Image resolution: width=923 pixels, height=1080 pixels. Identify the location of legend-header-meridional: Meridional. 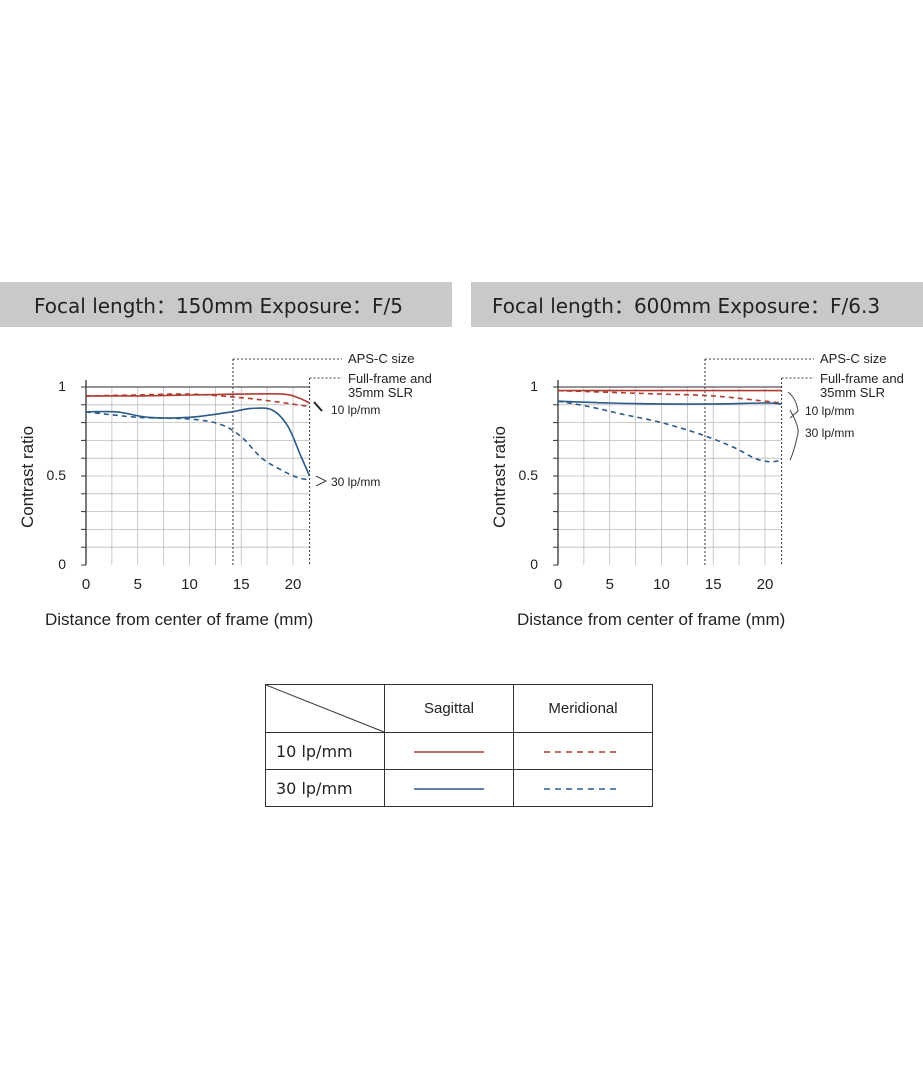
(583, 708).